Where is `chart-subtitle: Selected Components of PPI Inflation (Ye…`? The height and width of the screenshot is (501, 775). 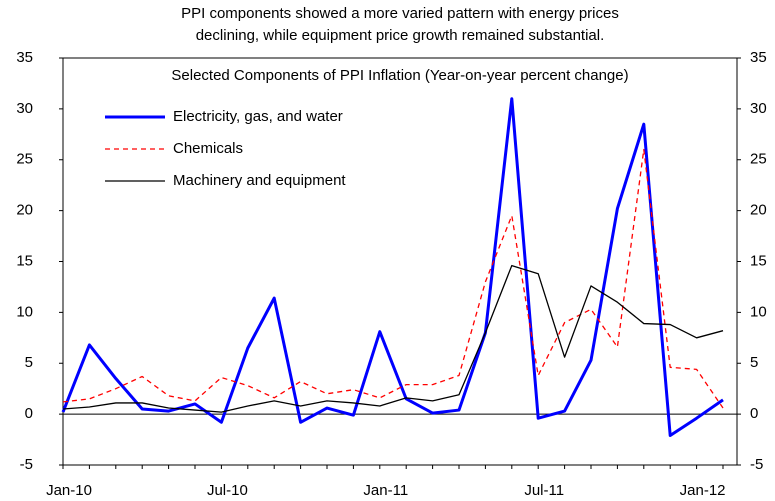 chart-subtitle: Selected Components of PPI Inflation (Ye… is located at coordinates (399, 75).